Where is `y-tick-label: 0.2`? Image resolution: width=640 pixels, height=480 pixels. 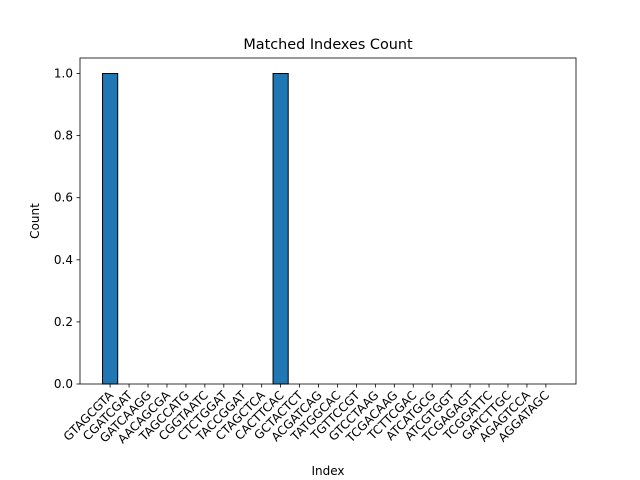
y-tick-label: 0.2 is located at coordinates (63, 322).